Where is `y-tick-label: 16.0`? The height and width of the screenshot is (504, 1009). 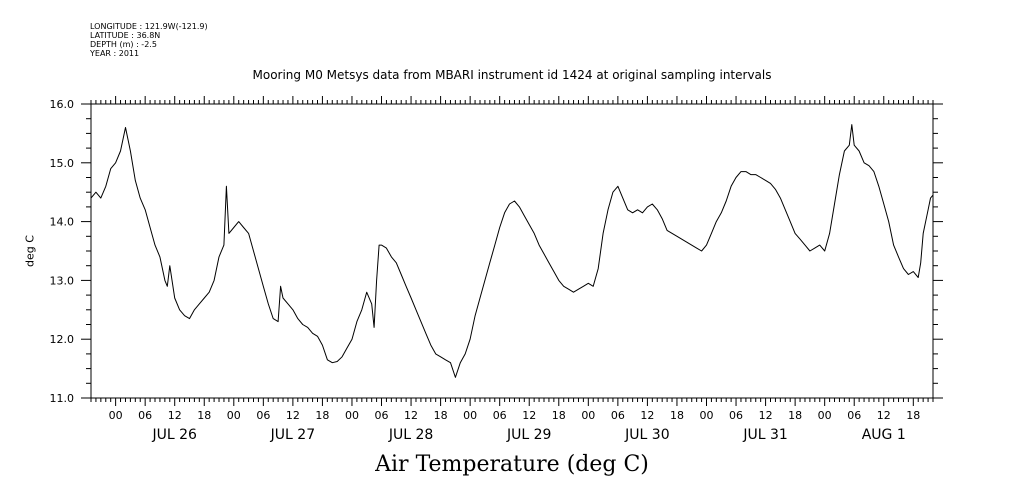
y-tick-label: 16.0 is located at coordinates (62, 104).